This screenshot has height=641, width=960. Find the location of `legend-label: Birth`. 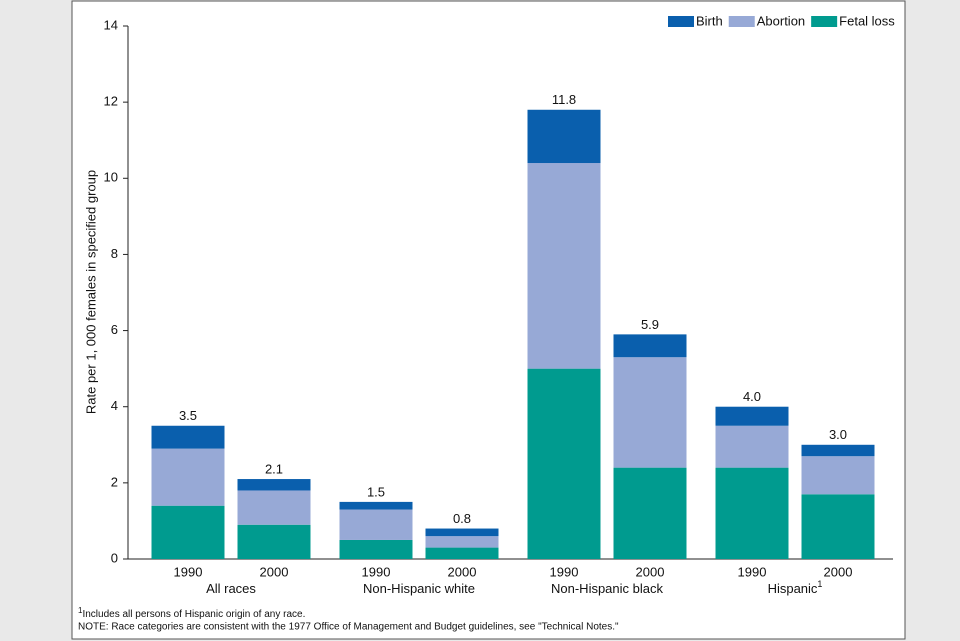

legend-label: Birth is located at coordinates (709, 20).